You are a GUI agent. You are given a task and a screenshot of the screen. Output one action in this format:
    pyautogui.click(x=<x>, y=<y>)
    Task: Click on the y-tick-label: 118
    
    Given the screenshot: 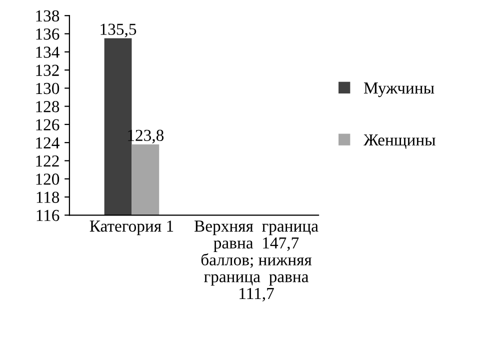 What is the action you would take?
    pyautogui.click(x=48, y=197)
    